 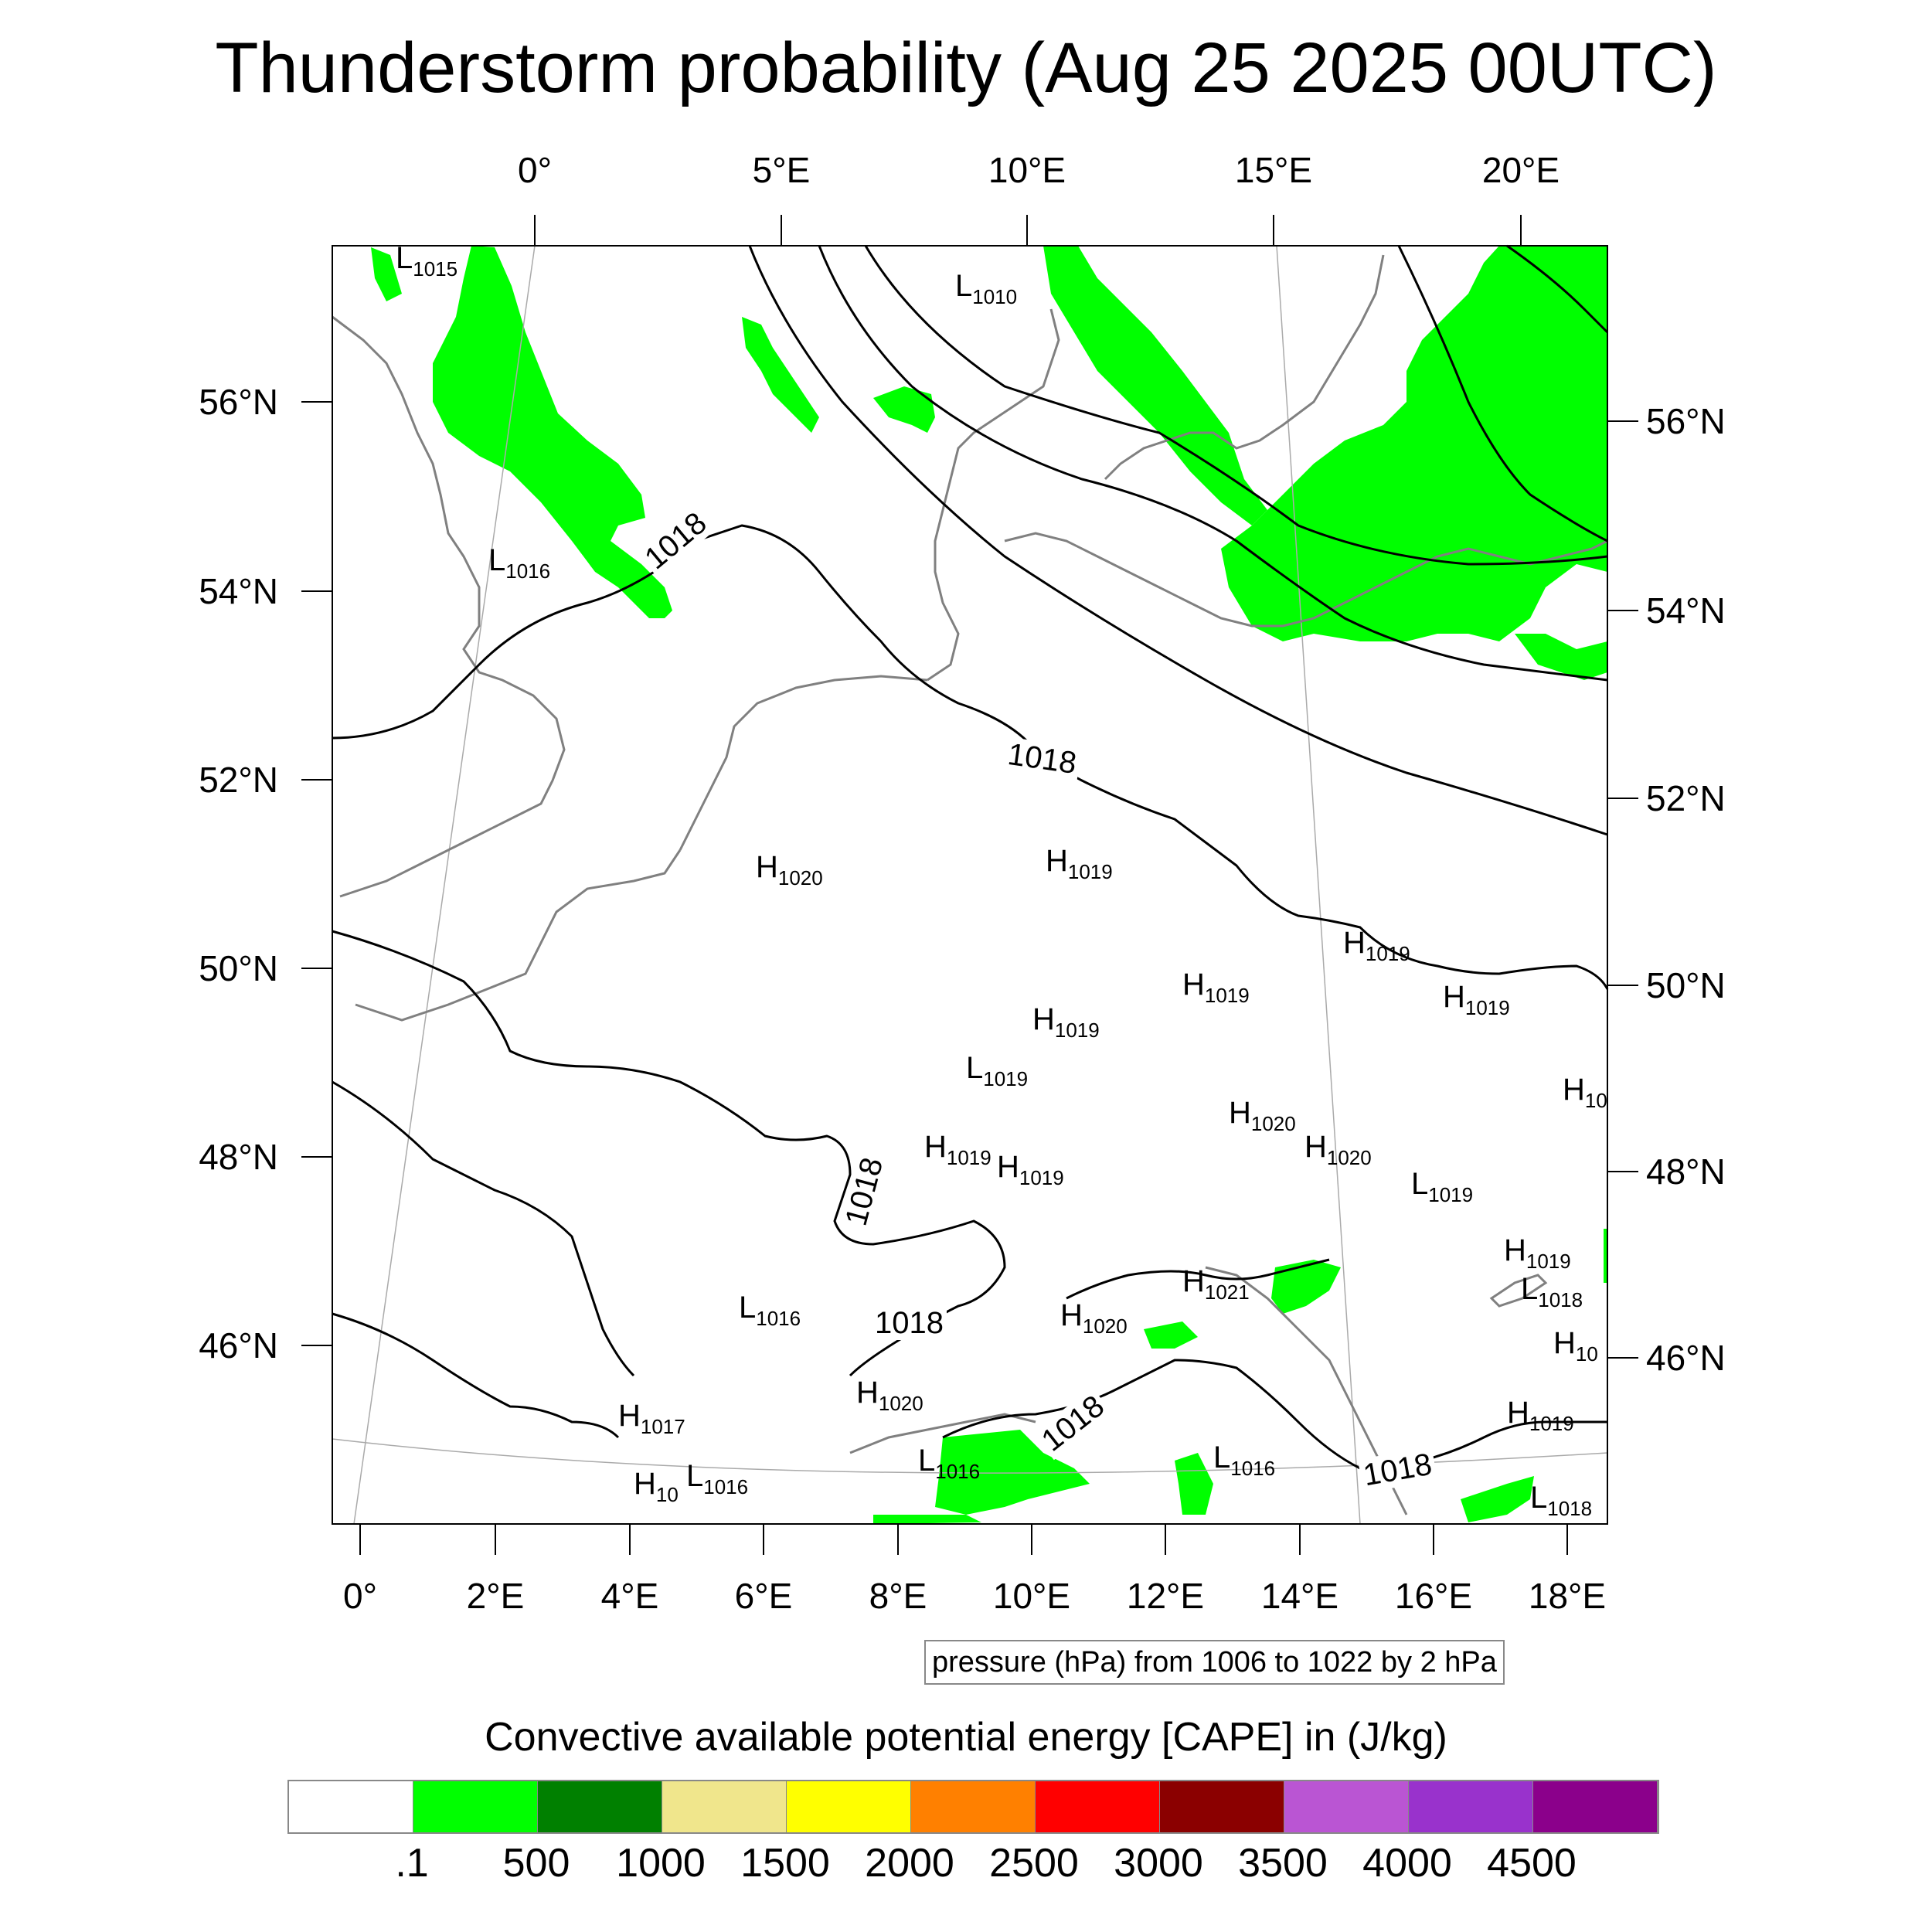 What do you see at coordinates (927, 1519) in the screenshot?
I see `cape-area-south-border` at bounding box center [927, 1519].